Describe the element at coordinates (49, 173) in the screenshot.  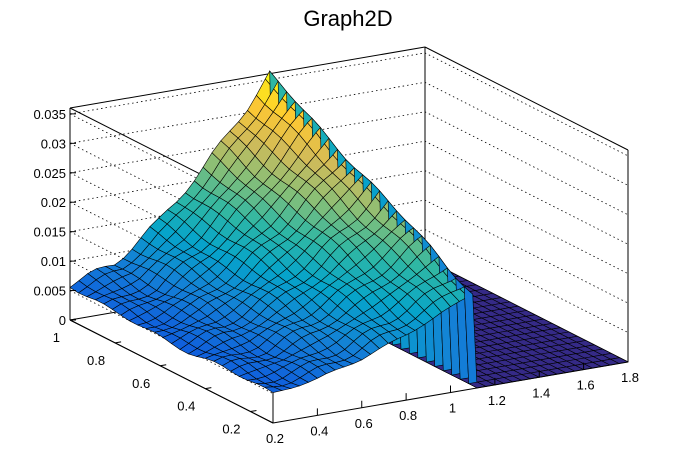
I see `z-tick-label: 0.025` at that location.